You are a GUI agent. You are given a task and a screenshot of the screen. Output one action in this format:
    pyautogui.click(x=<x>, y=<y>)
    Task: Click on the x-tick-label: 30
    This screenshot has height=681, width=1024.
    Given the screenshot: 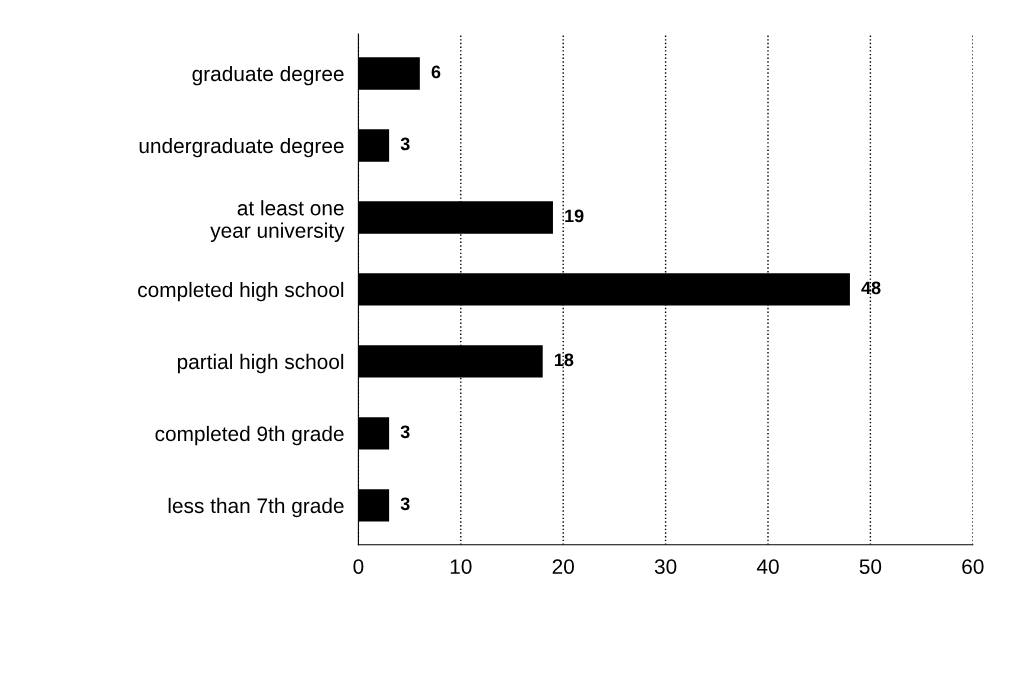 What is the action you would take?
    pyautogui.click(x=665, y=566)
    